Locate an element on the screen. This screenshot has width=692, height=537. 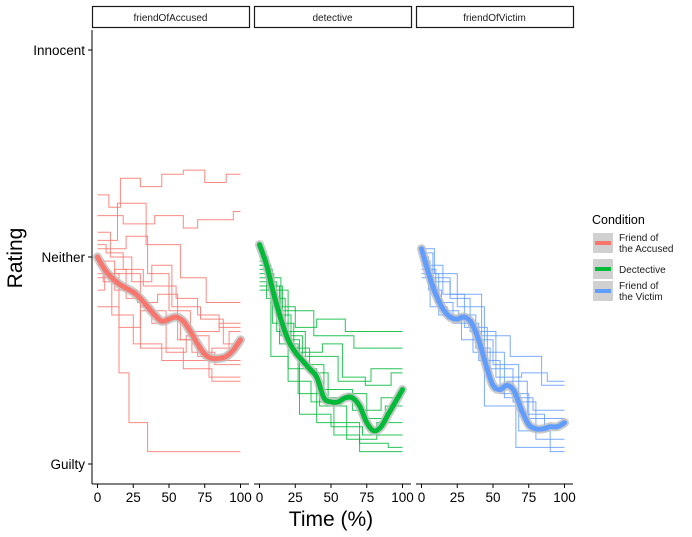
y-tick-label: Neither is located at coordinates (63, 257).